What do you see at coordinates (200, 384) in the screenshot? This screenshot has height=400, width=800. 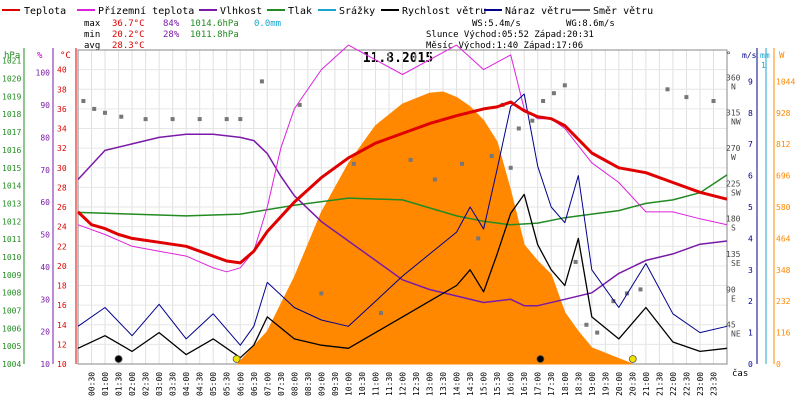 I see `x-tick-label: 04:30` at bounding box center [200, 384].